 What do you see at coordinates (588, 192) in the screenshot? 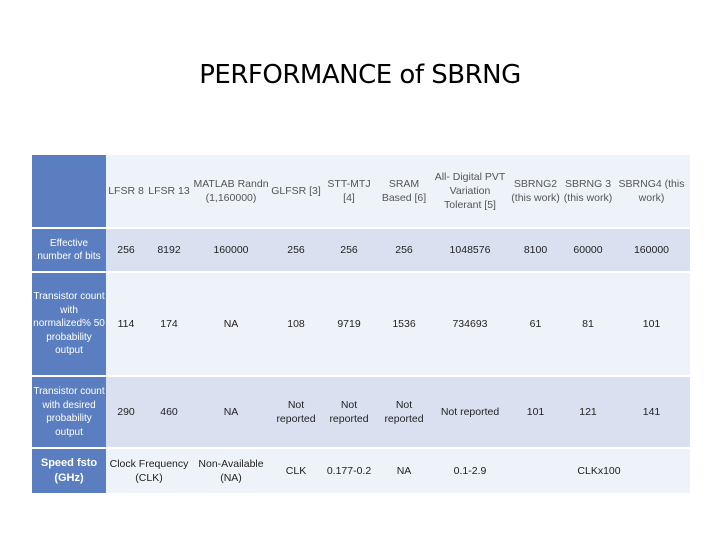
I see `header-sbrng3: SBRNG 3 (this work)` at bounding box center [588, 192].